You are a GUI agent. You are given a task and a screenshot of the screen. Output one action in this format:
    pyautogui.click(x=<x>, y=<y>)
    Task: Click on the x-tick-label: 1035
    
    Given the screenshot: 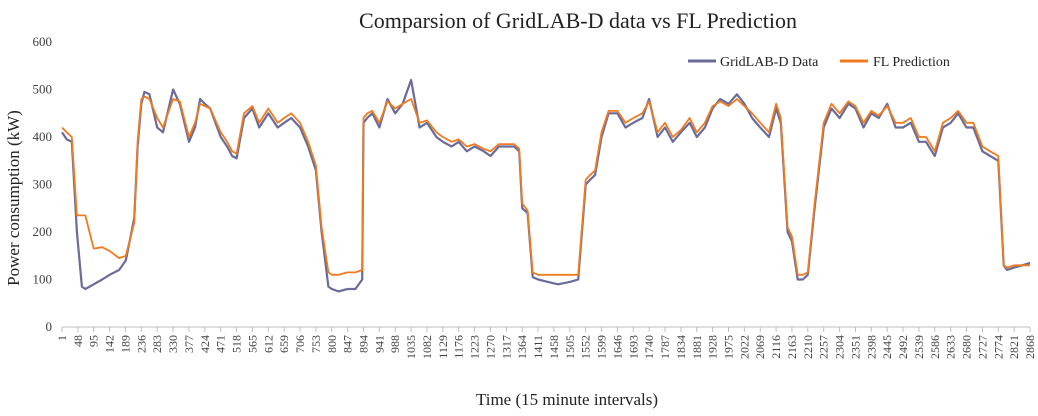 What is the action you would take?
    pyautogui.click(x=411, y=347)
    